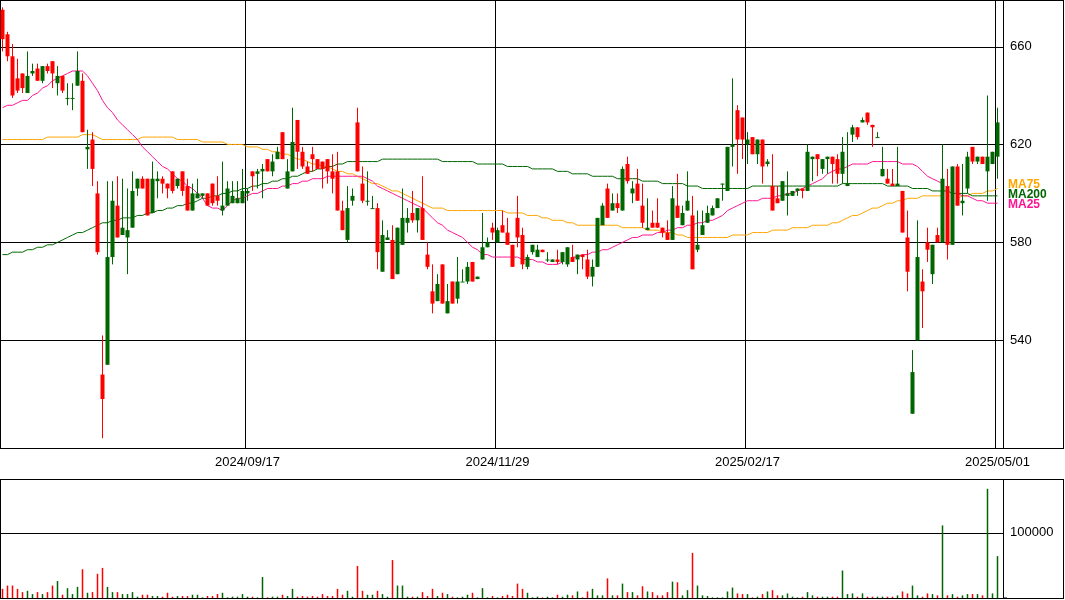  I want to click on y-tick-label: 540, so click(1021, 339).